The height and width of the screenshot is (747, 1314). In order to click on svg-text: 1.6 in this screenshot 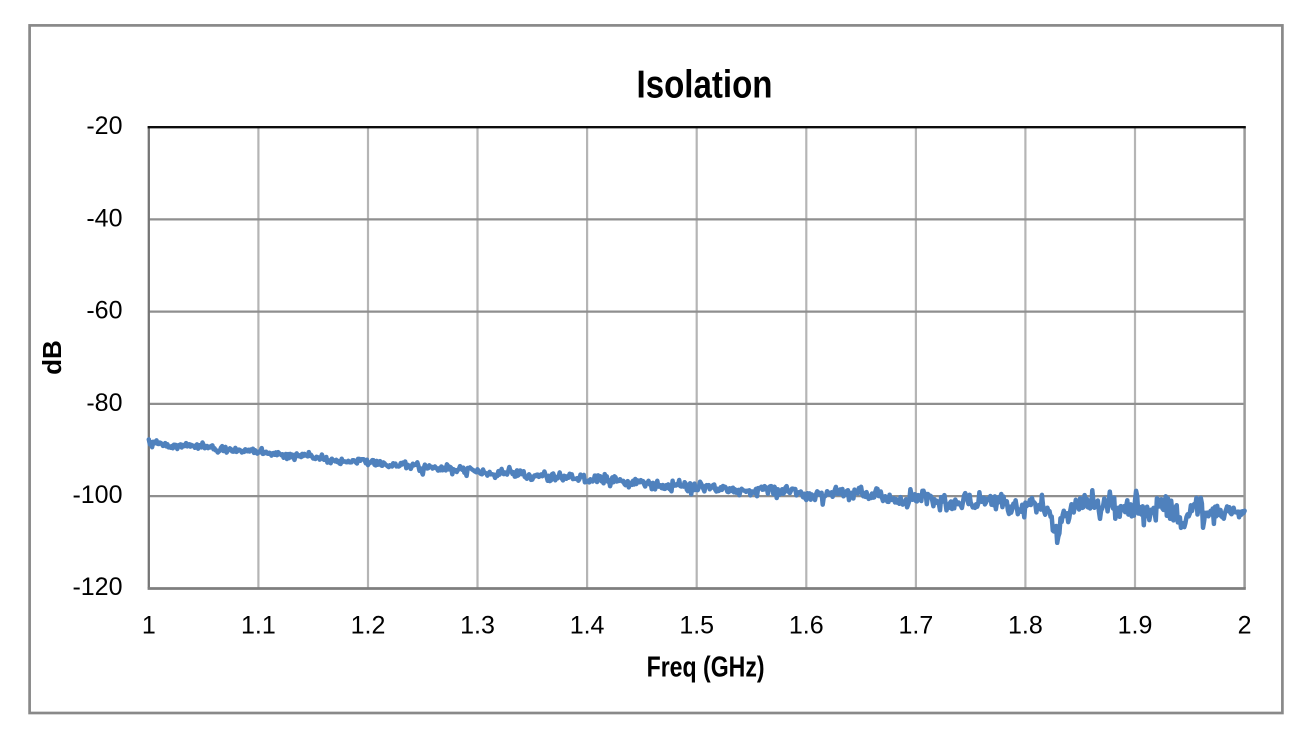, I will do `click(806, 626)`.